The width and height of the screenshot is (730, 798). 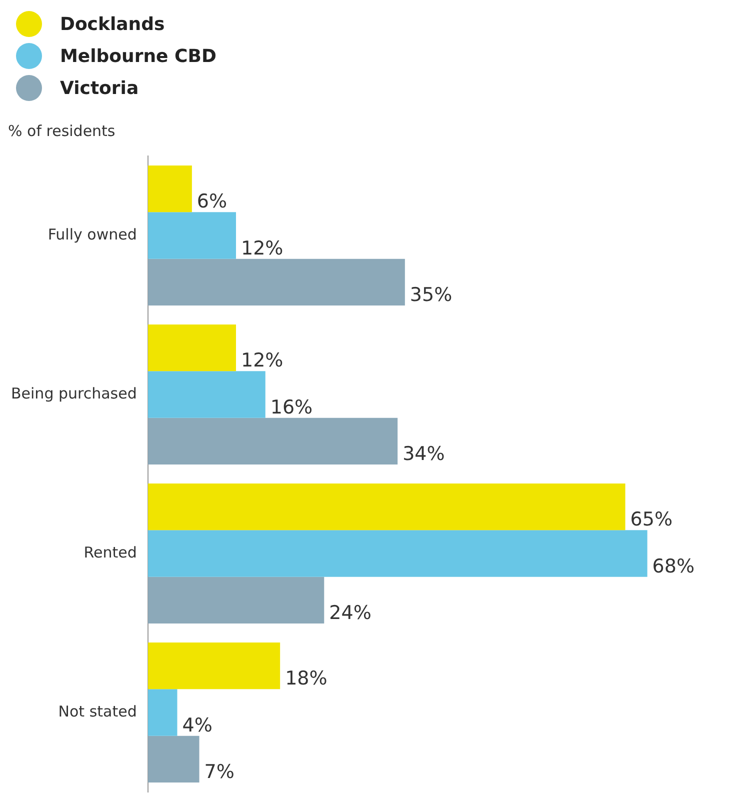 What do you see at coordinates (138, 56) in the screenshot?
I see `legend-label: Melbourne CBD` at bounding box center [138, 56].